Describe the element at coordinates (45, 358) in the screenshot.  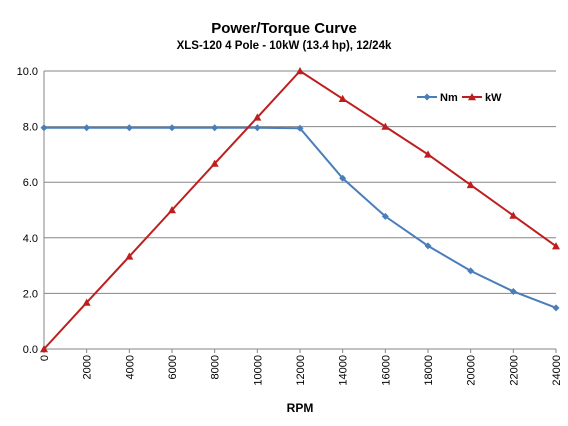
I see `x-tick-label: 0` at that location.